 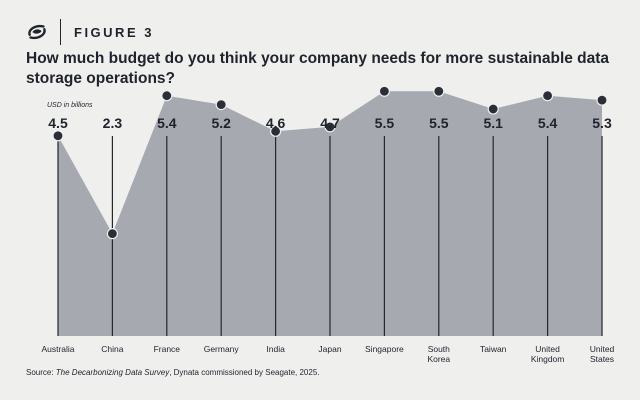 I want to click on y-unit-label: USD in billions, so click(x=70, y=105).